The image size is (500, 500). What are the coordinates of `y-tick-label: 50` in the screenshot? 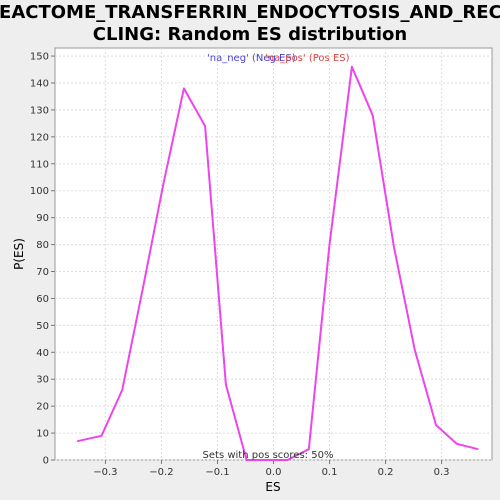 It's located at (42, 326).